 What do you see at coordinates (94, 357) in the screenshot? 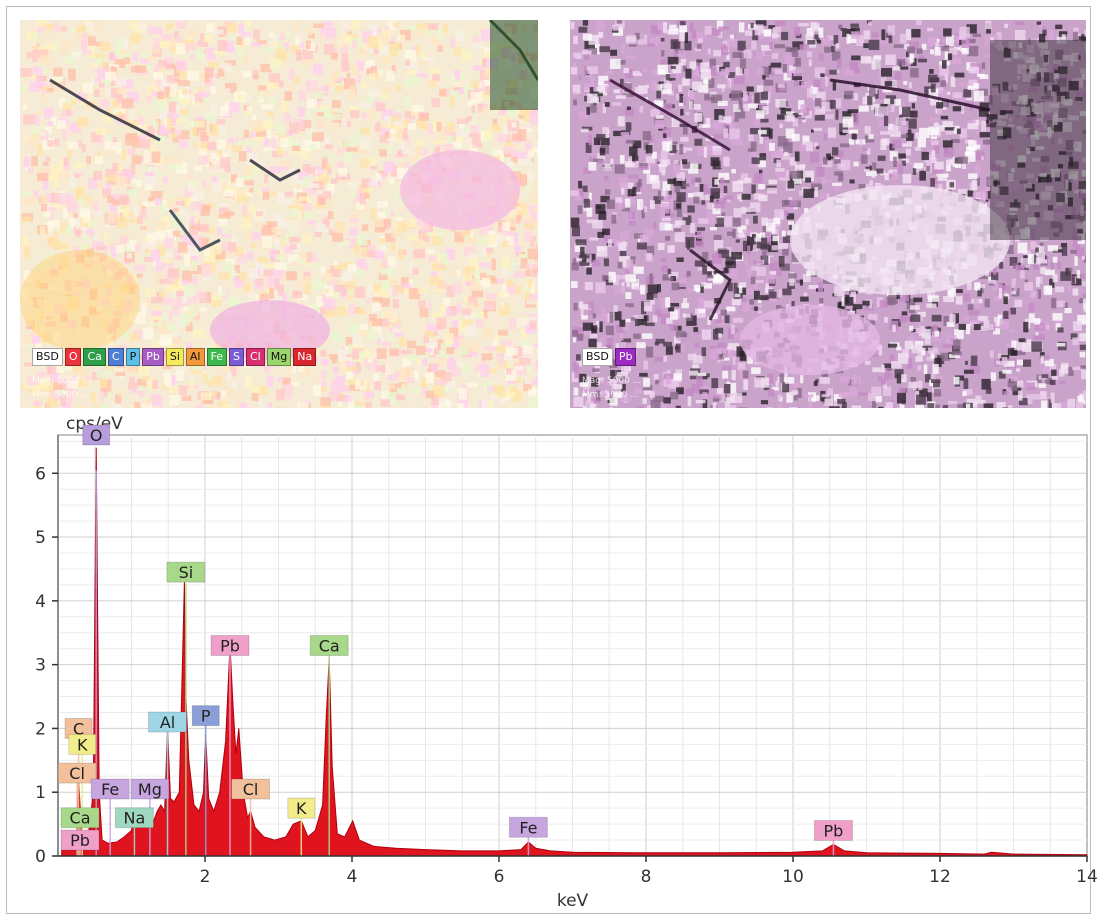
I see `legend-chip-ca: Ca` at bounding box center [94, 357].